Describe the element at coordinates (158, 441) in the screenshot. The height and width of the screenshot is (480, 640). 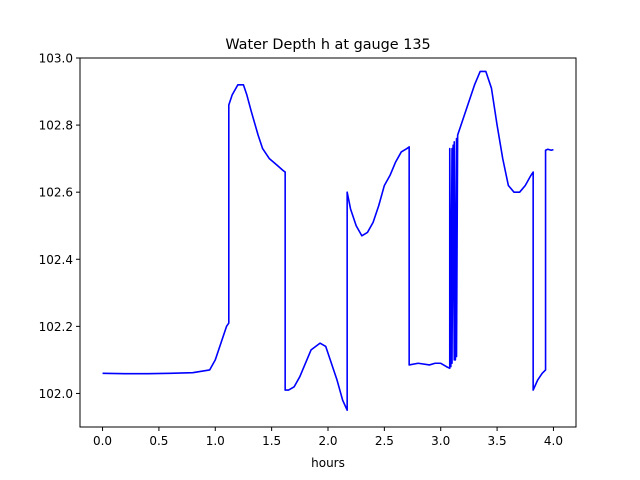
I see `x-tick-label: 0.5` at that location.